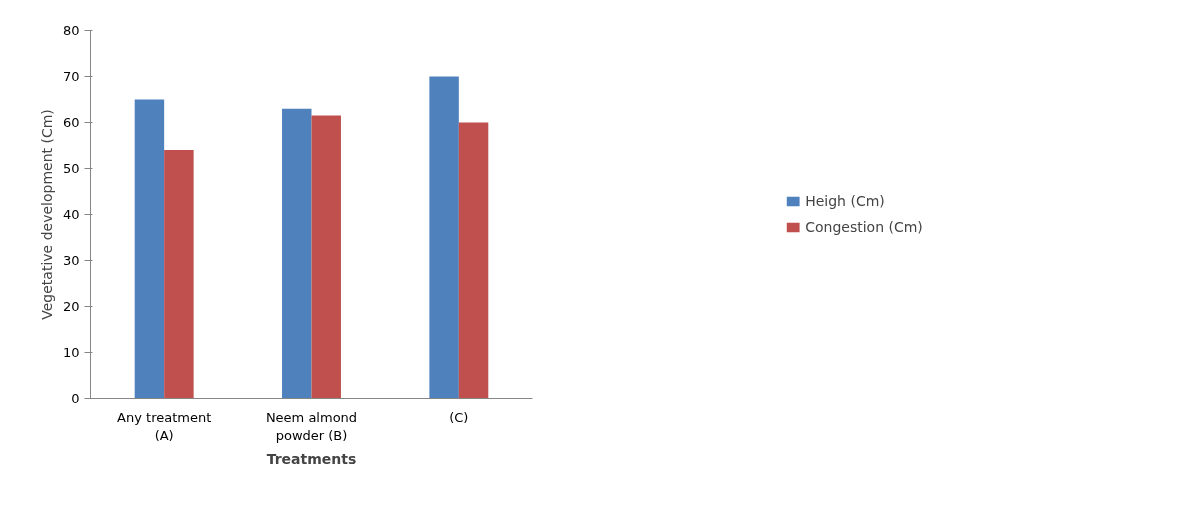 Image resolution: width=1183 pixels, height=506 pixels. I want to click on y-tick-label: 10, so click(71, 352).